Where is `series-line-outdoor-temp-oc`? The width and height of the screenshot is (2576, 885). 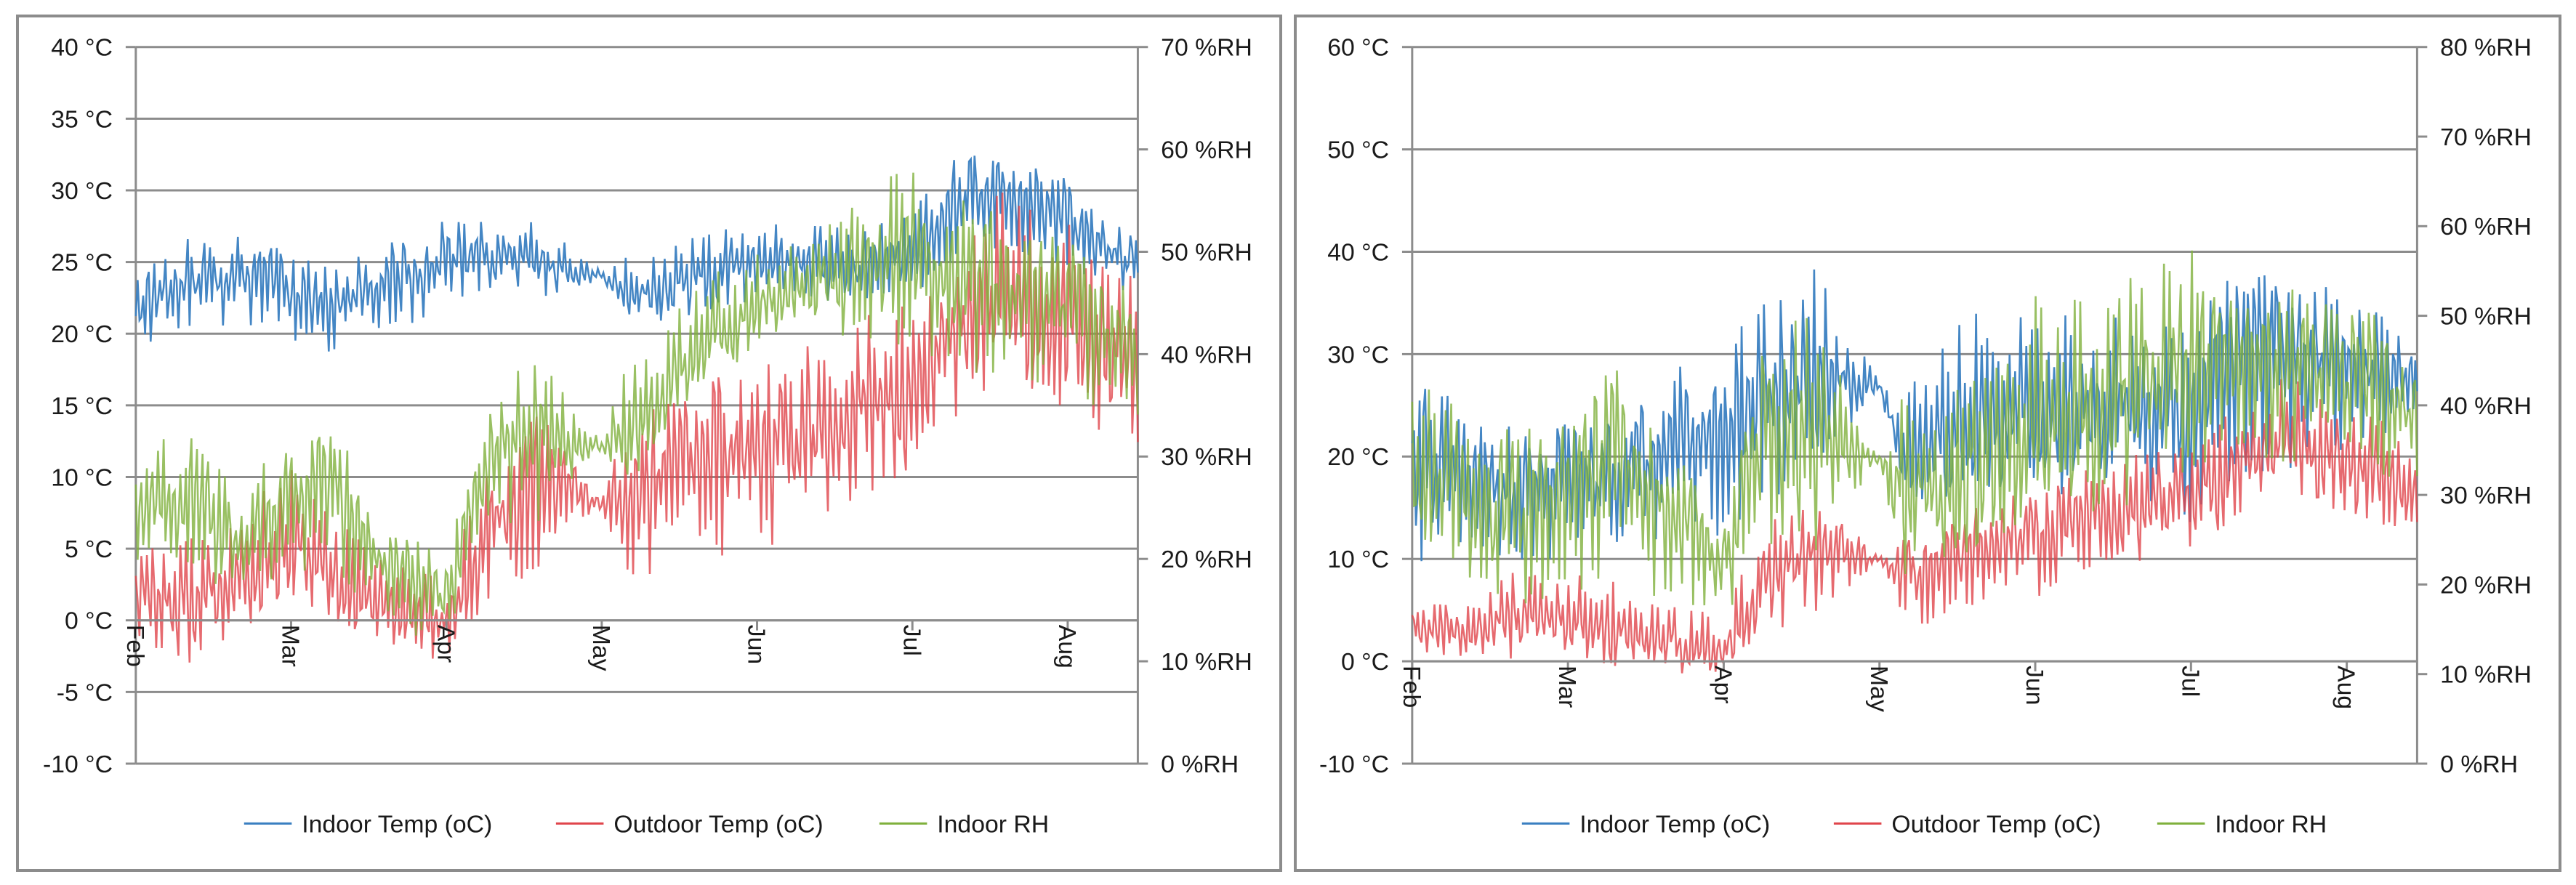 series-line-outdoor-temp-oc is located at coordinates (1914, 526).